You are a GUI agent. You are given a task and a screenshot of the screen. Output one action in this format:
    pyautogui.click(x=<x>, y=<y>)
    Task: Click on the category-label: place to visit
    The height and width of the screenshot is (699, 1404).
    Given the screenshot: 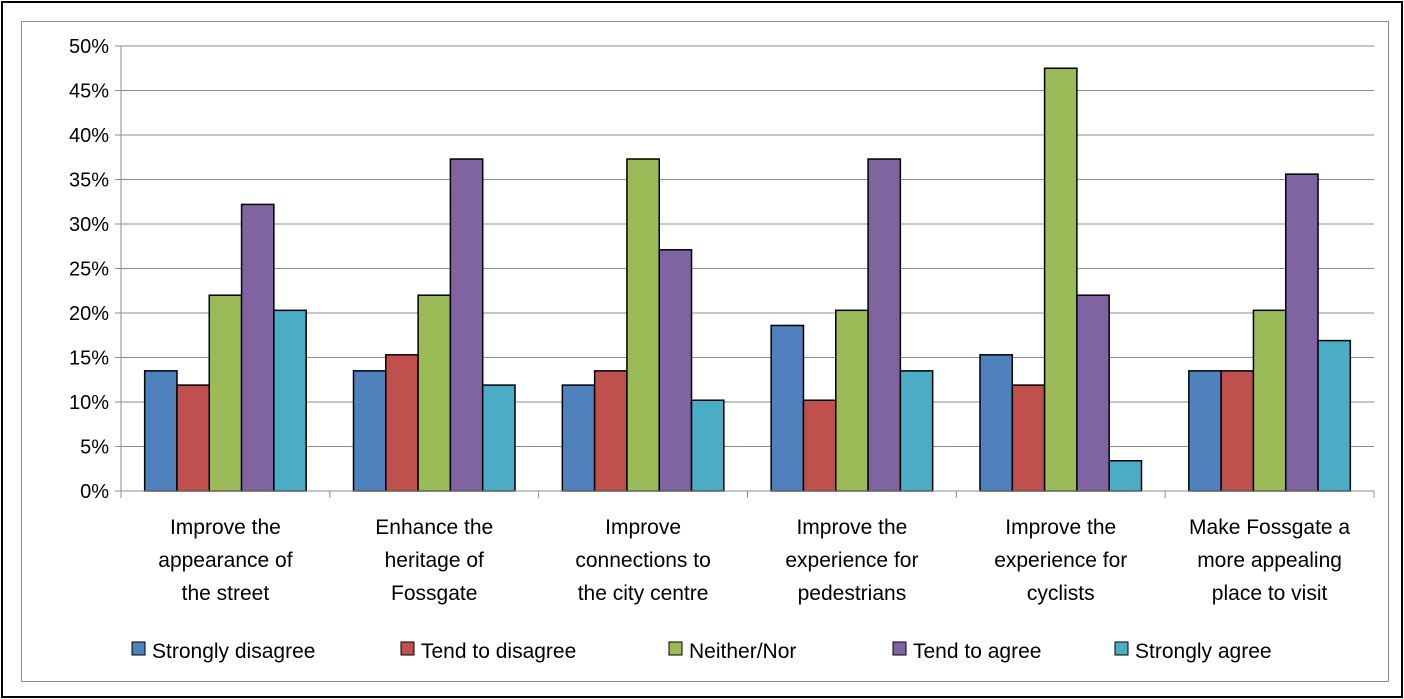 What is the action you would take?
    pyautogui.click(x=1270, y=593)
    